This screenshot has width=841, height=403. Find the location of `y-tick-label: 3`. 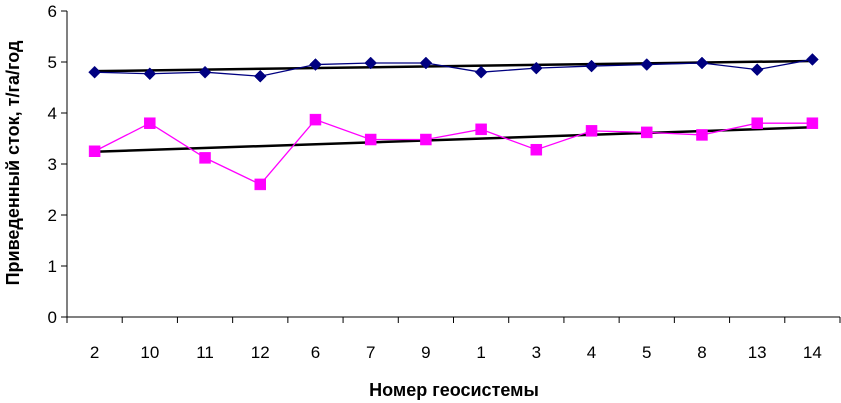

y-tick-label: 3 is located at coordinates (52, 164).